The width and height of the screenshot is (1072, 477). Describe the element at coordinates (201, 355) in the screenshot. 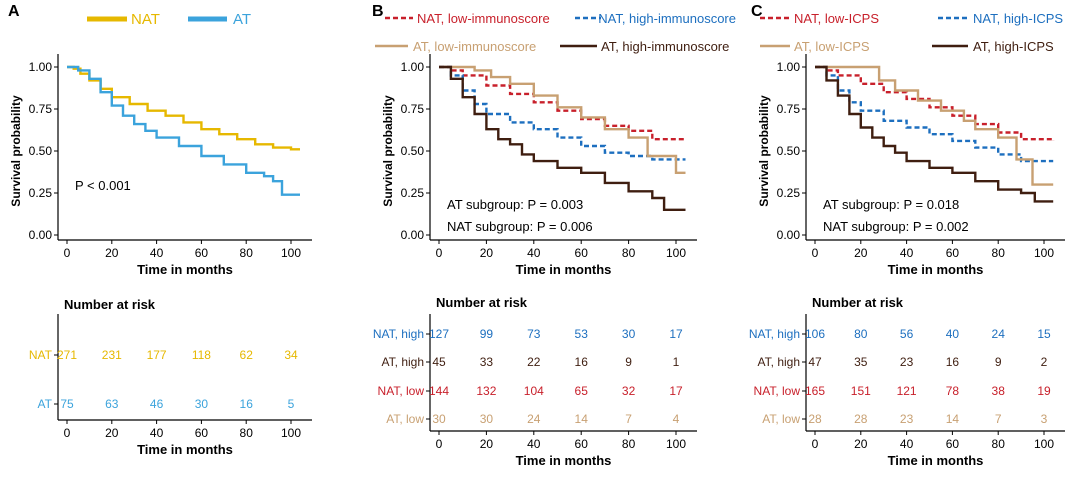

I see `risk-count: 118` at that location.